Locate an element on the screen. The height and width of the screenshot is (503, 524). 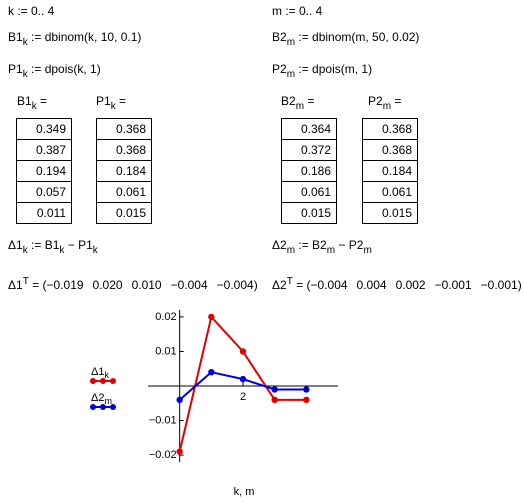
legend-label: Δ1k is located at coordinates (100, 373).